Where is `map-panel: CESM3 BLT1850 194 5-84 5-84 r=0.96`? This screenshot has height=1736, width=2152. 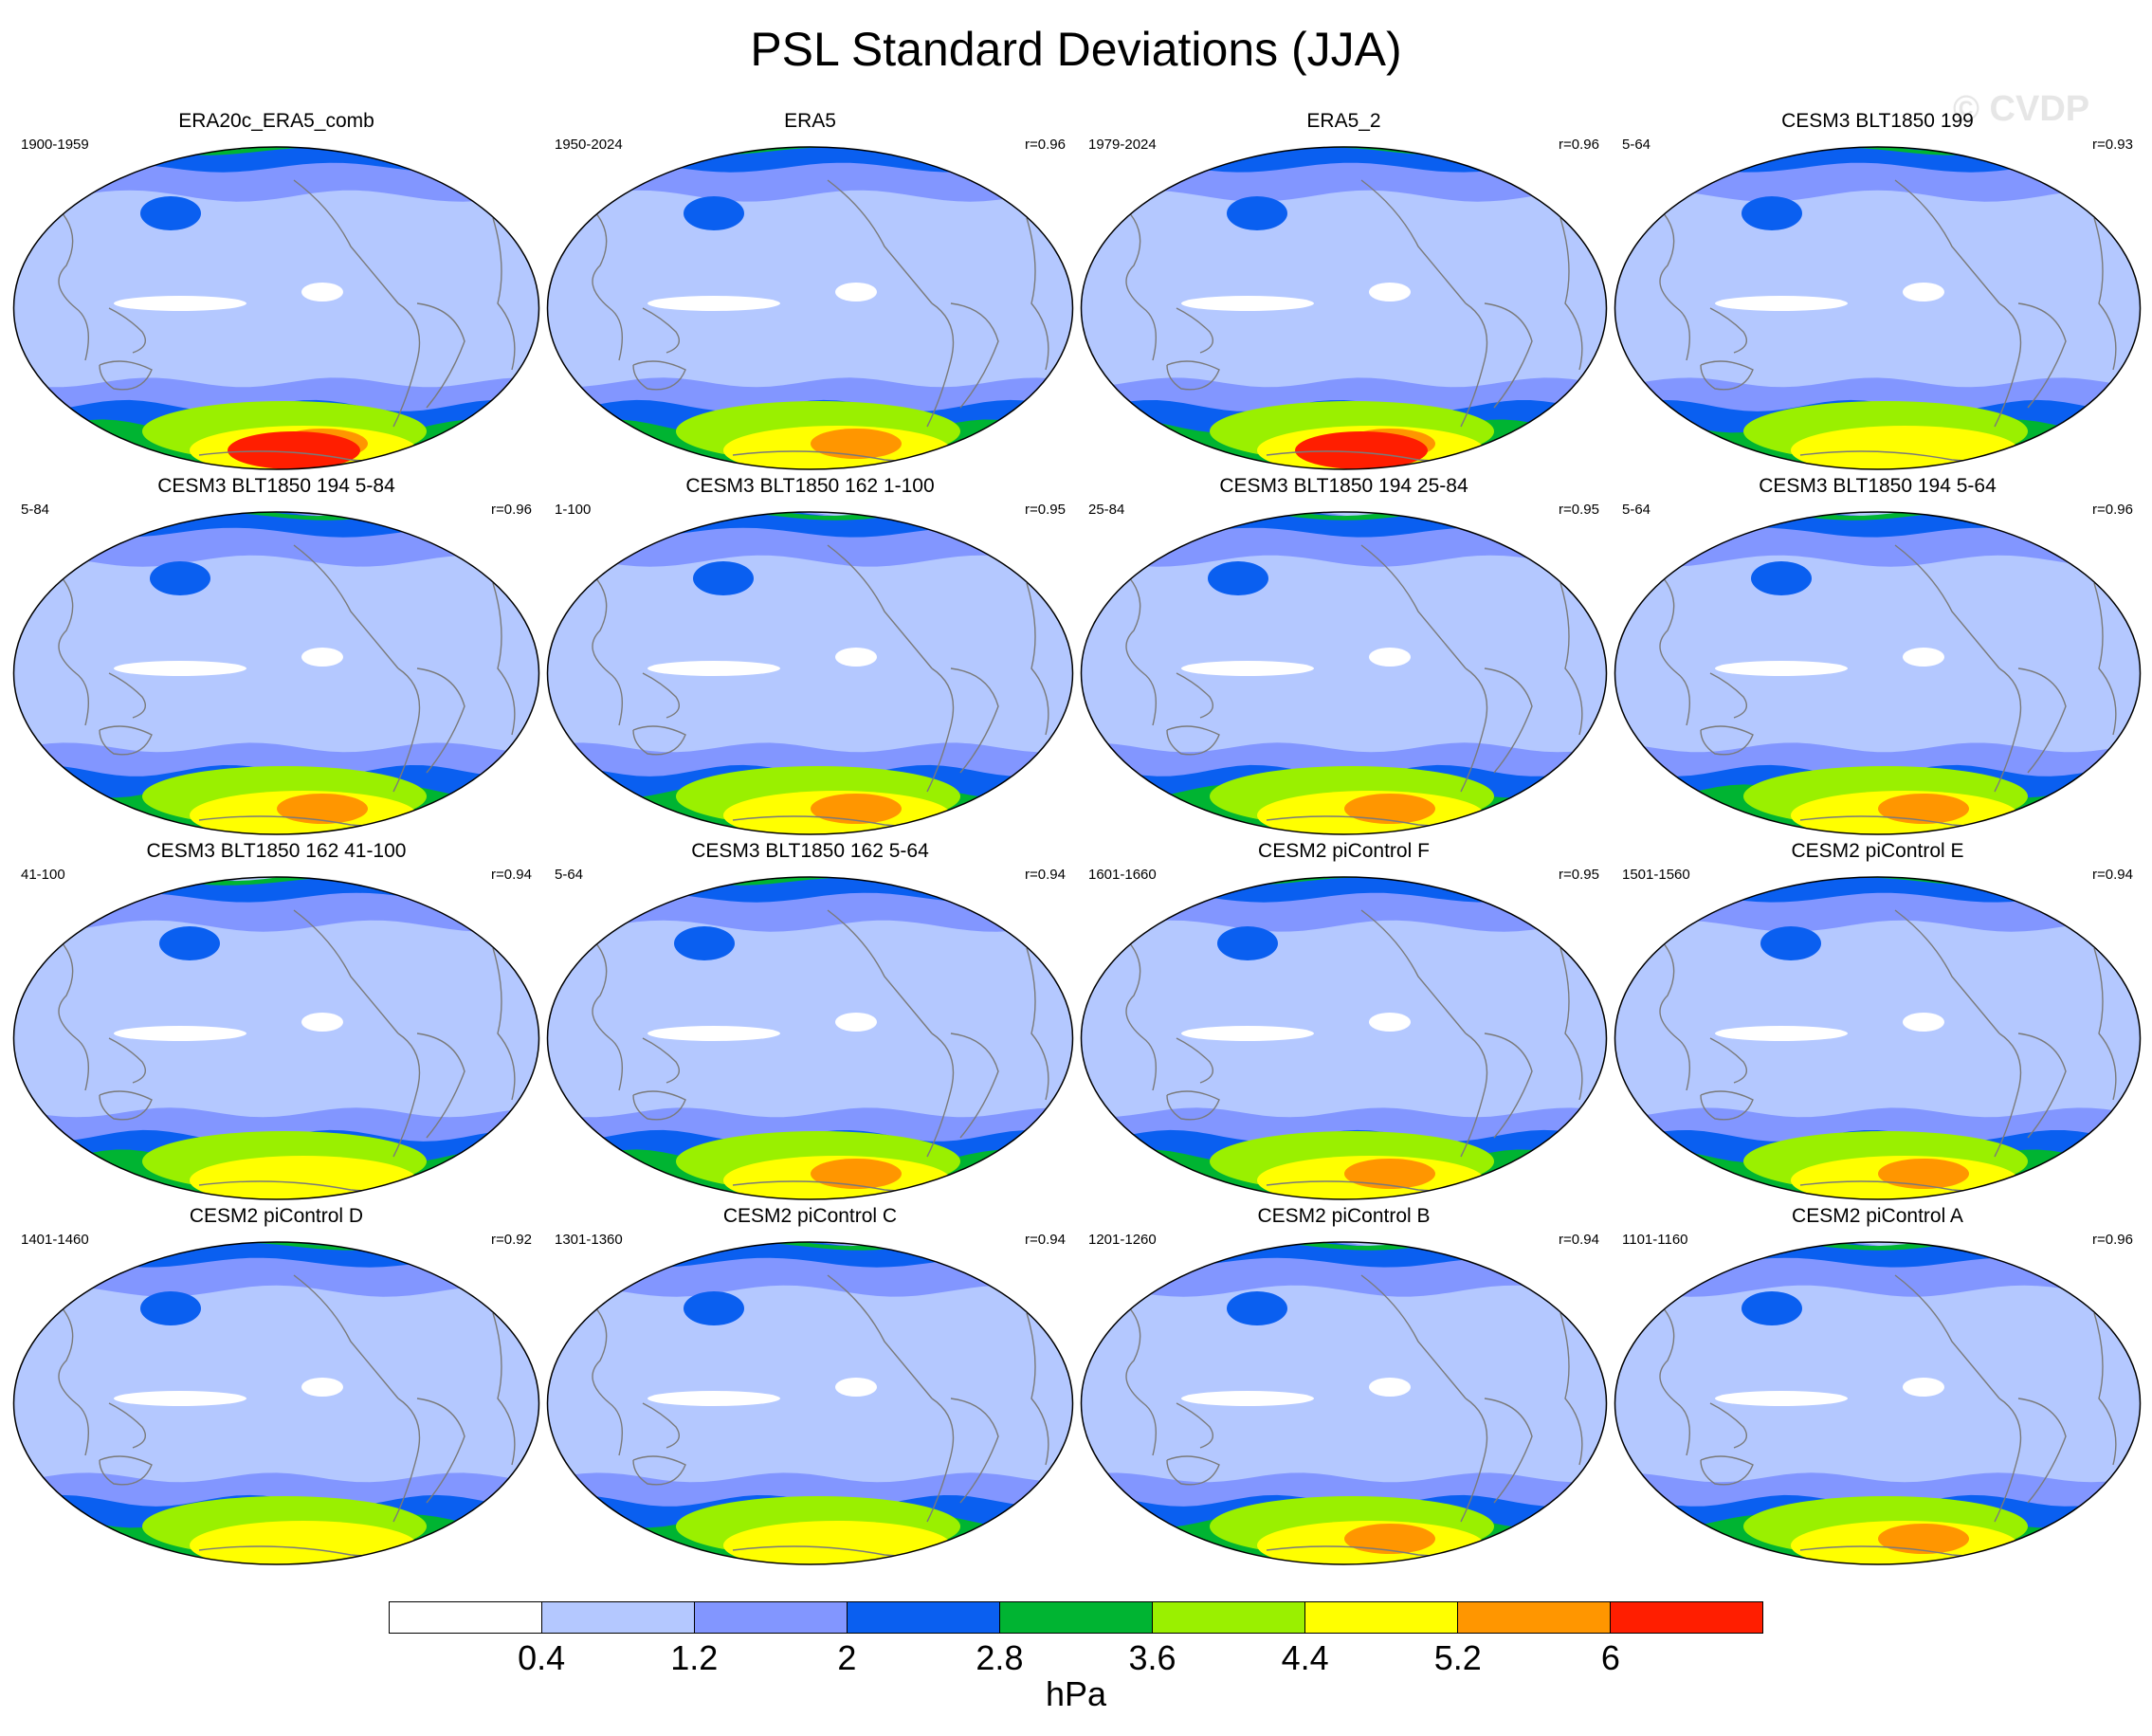 map-panel: CESM3 BLT1850 194 5-84 5-84 r=0.96 is located at coordinates (276, 657).